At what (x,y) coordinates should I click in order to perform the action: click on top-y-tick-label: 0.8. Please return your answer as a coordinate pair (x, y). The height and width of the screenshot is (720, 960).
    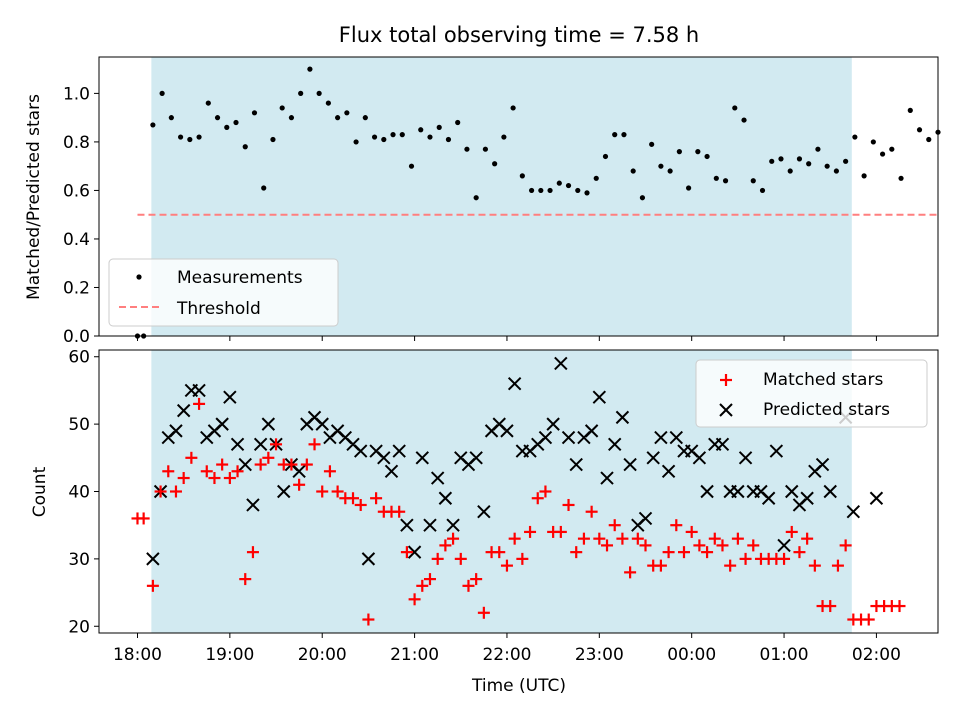
    Looking at the image, I should click on (76, 143).